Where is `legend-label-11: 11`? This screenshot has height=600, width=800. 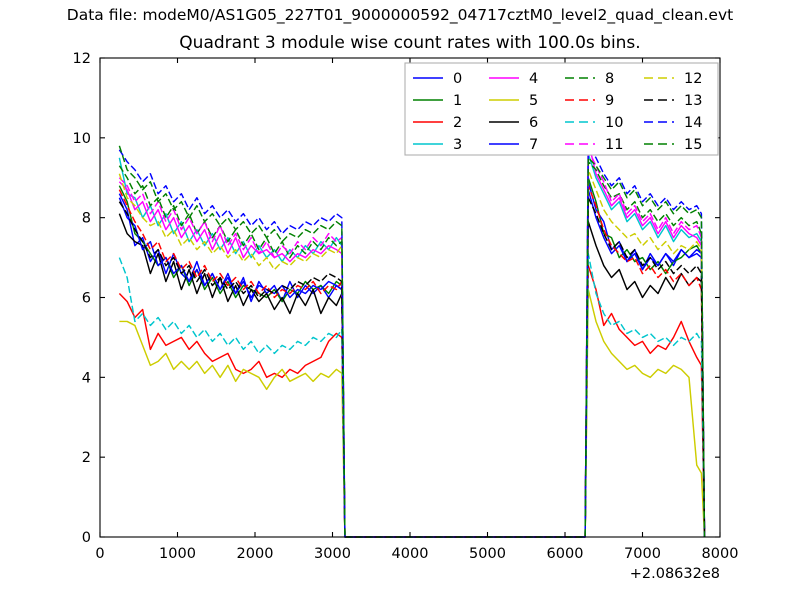
legend-label-11: 11 is located at coordinates (614, 145).